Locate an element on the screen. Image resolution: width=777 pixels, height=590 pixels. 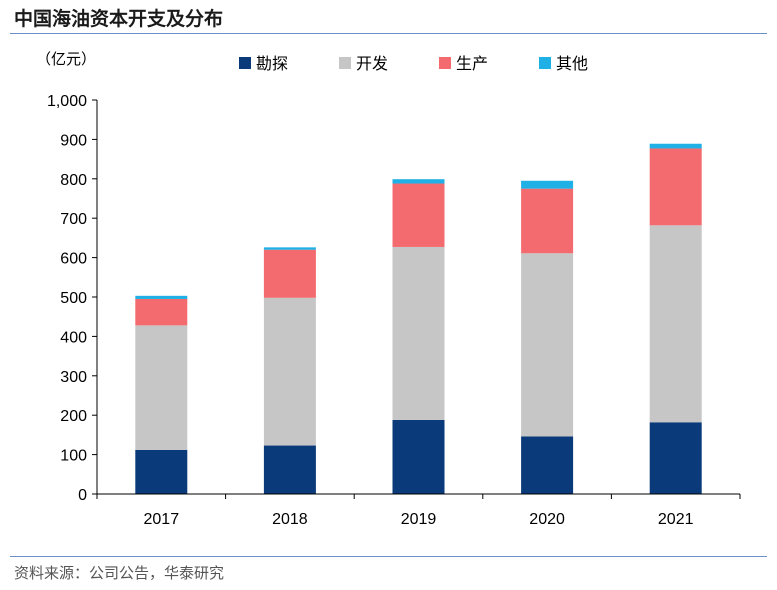
source-divider is located at coordinates (388, 556).